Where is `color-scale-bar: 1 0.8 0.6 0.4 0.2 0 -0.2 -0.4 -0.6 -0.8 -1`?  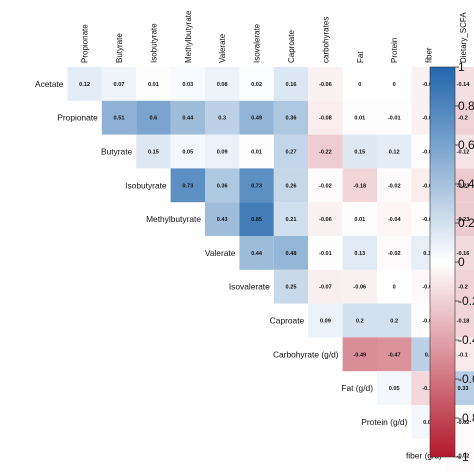
color-scale-bar: 1 0.8 0.6 0.4 0.2 0 -0.2 -0.4 -0.6 -0.8 -1 is located at coordinates (451, 262).